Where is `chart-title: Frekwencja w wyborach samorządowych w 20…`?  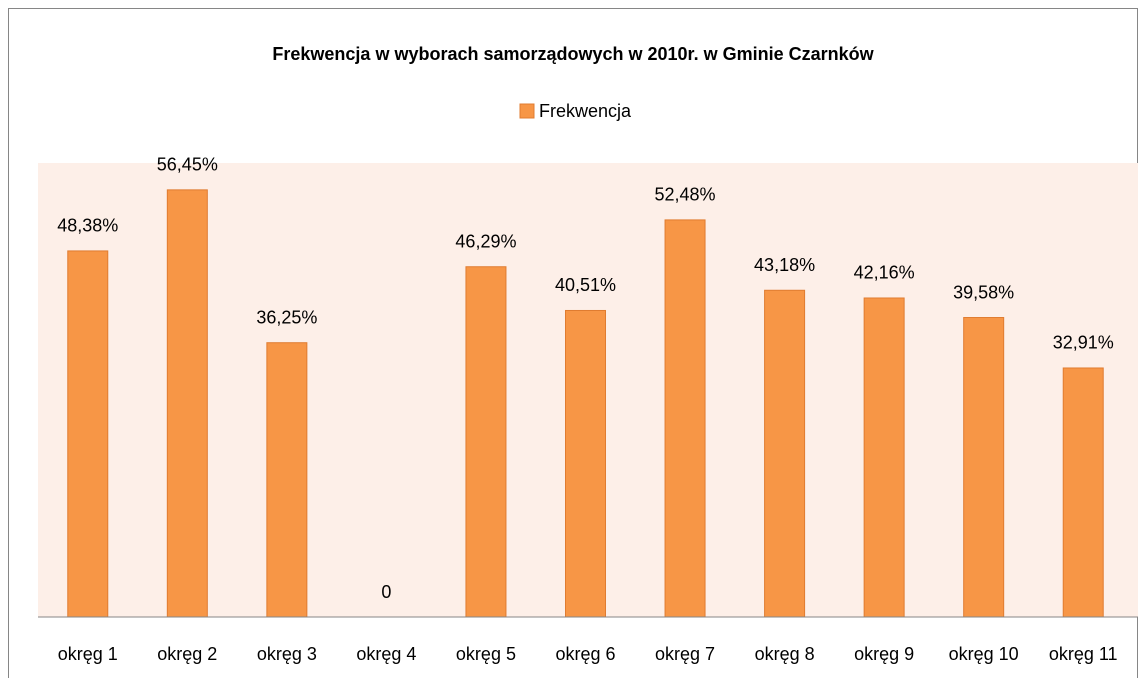
chart-title: Frekwencja w wyborach samorządowych w 20… is located at coordinates (573, 54).